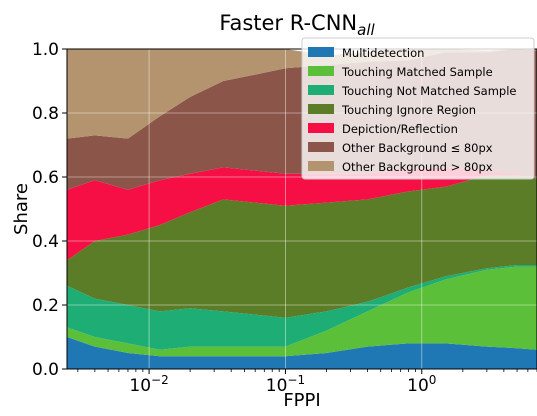 The image size is (537, 416). I want to click on legend-label: Multidetection, so click(383, 53).